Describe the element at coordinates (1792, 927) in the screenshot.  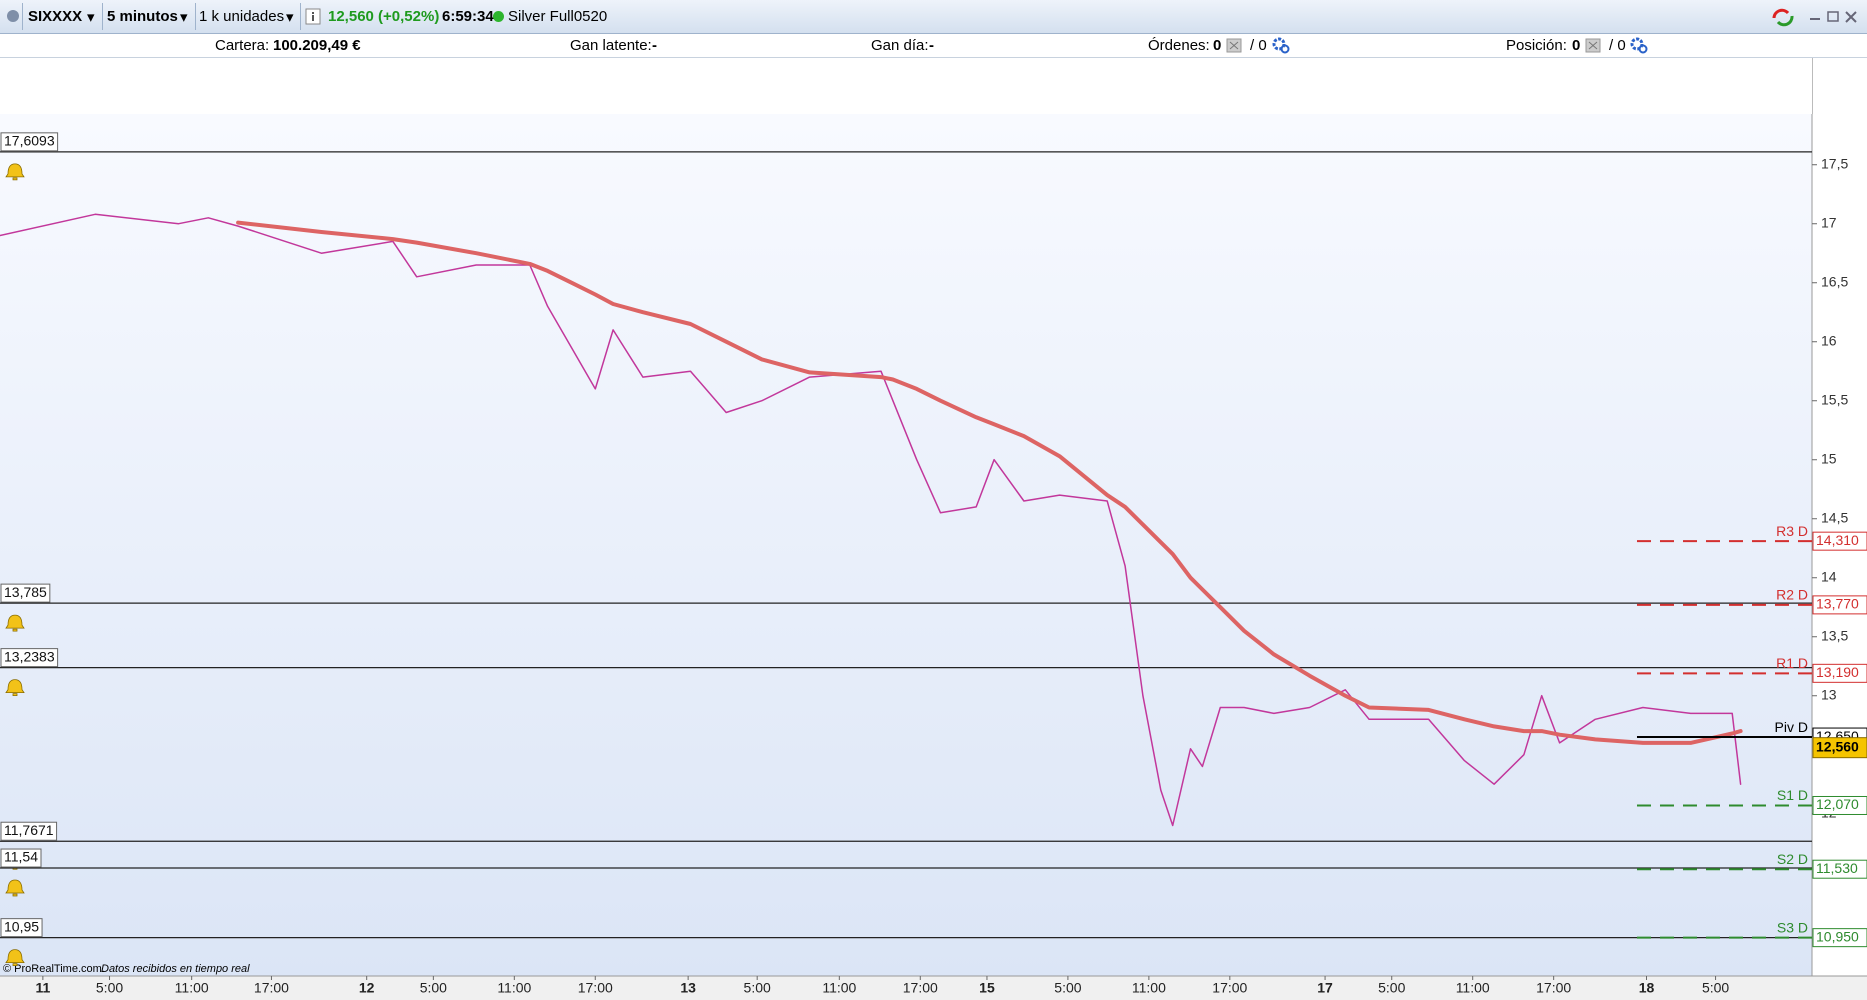
I see `pivot-name: S3 D` at that location.